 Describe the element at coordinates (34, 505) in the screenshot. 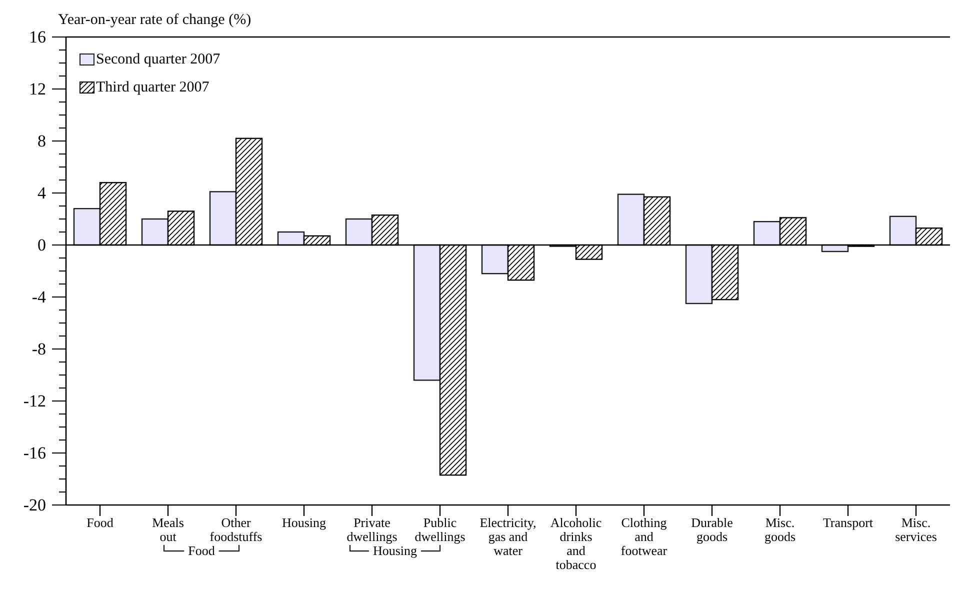

I see `y-tick-label: -20` at that location.